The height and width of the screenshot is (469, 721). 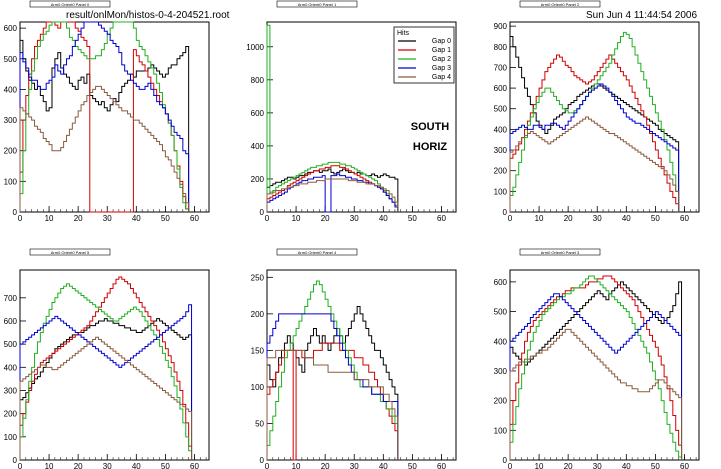 I want to click on y-tick-label: 50, so click(x=259, y=423).